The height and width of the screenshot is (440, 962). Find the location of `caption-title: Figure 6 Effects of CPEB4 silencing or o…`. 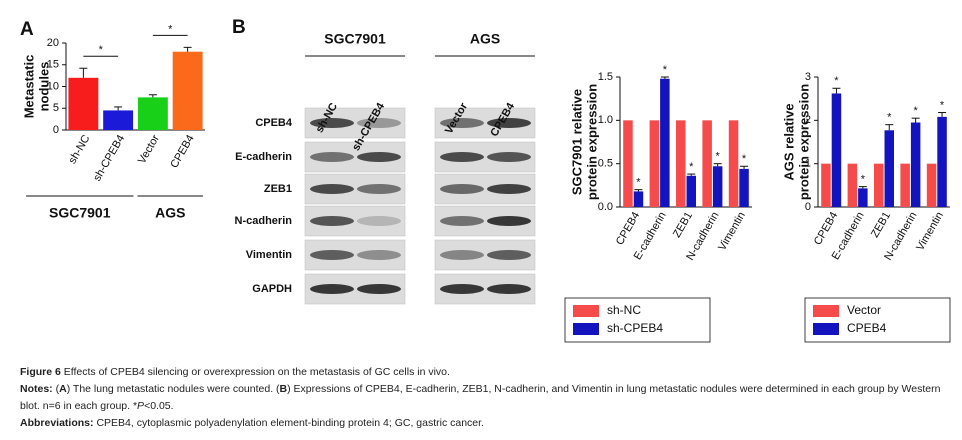

caption-title: Figure 6 Effects of CPEB4 silencing or o… is located at coordinates (485, 372).